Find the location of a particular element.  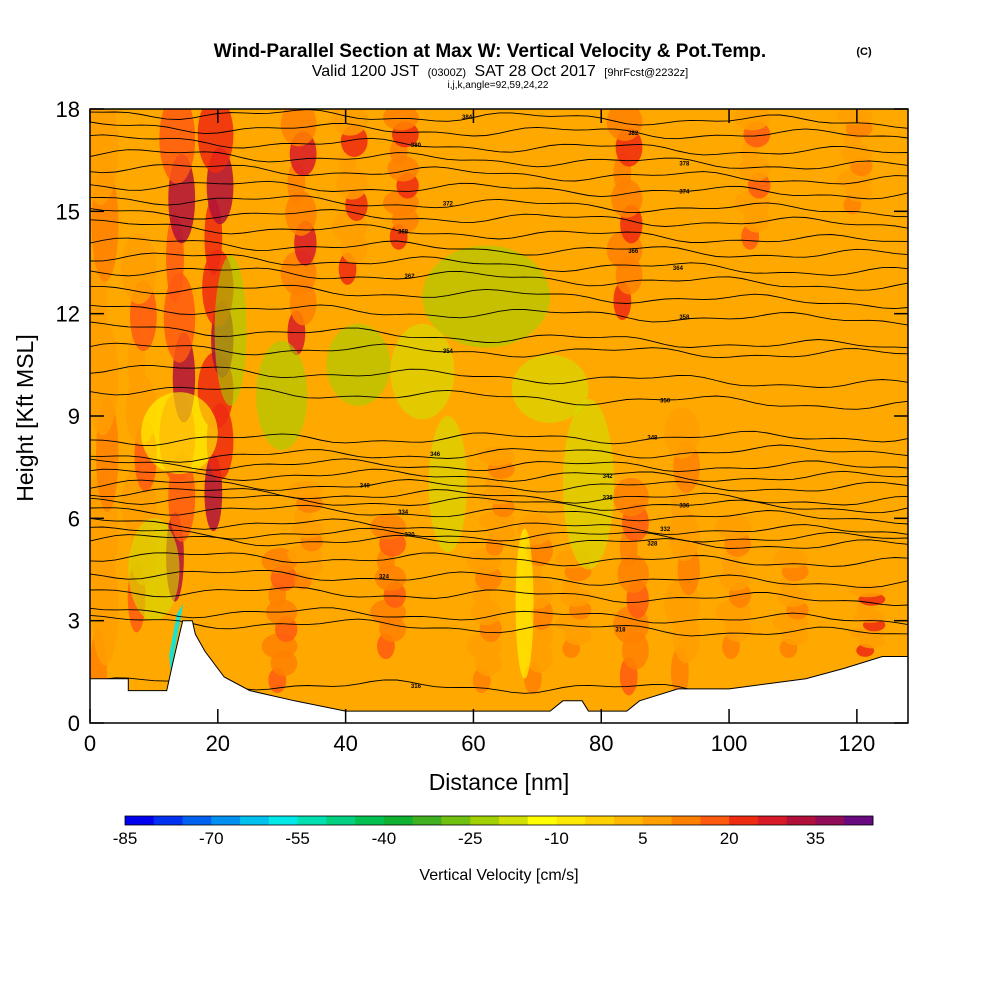

contour-label: 316 is located at coordinates (416, 687).